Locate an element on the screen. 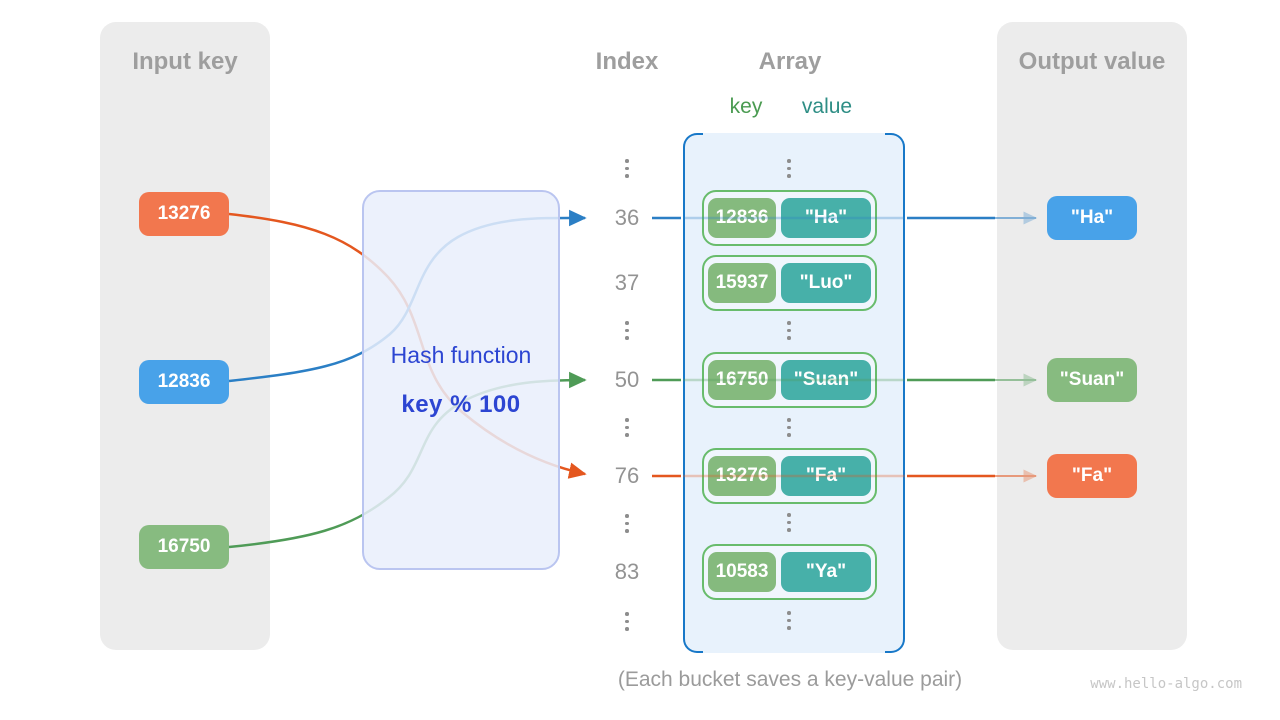 This screenshot has width=1280, height=720. output-value-panel: Output value is located at coordinates (1092, 336).